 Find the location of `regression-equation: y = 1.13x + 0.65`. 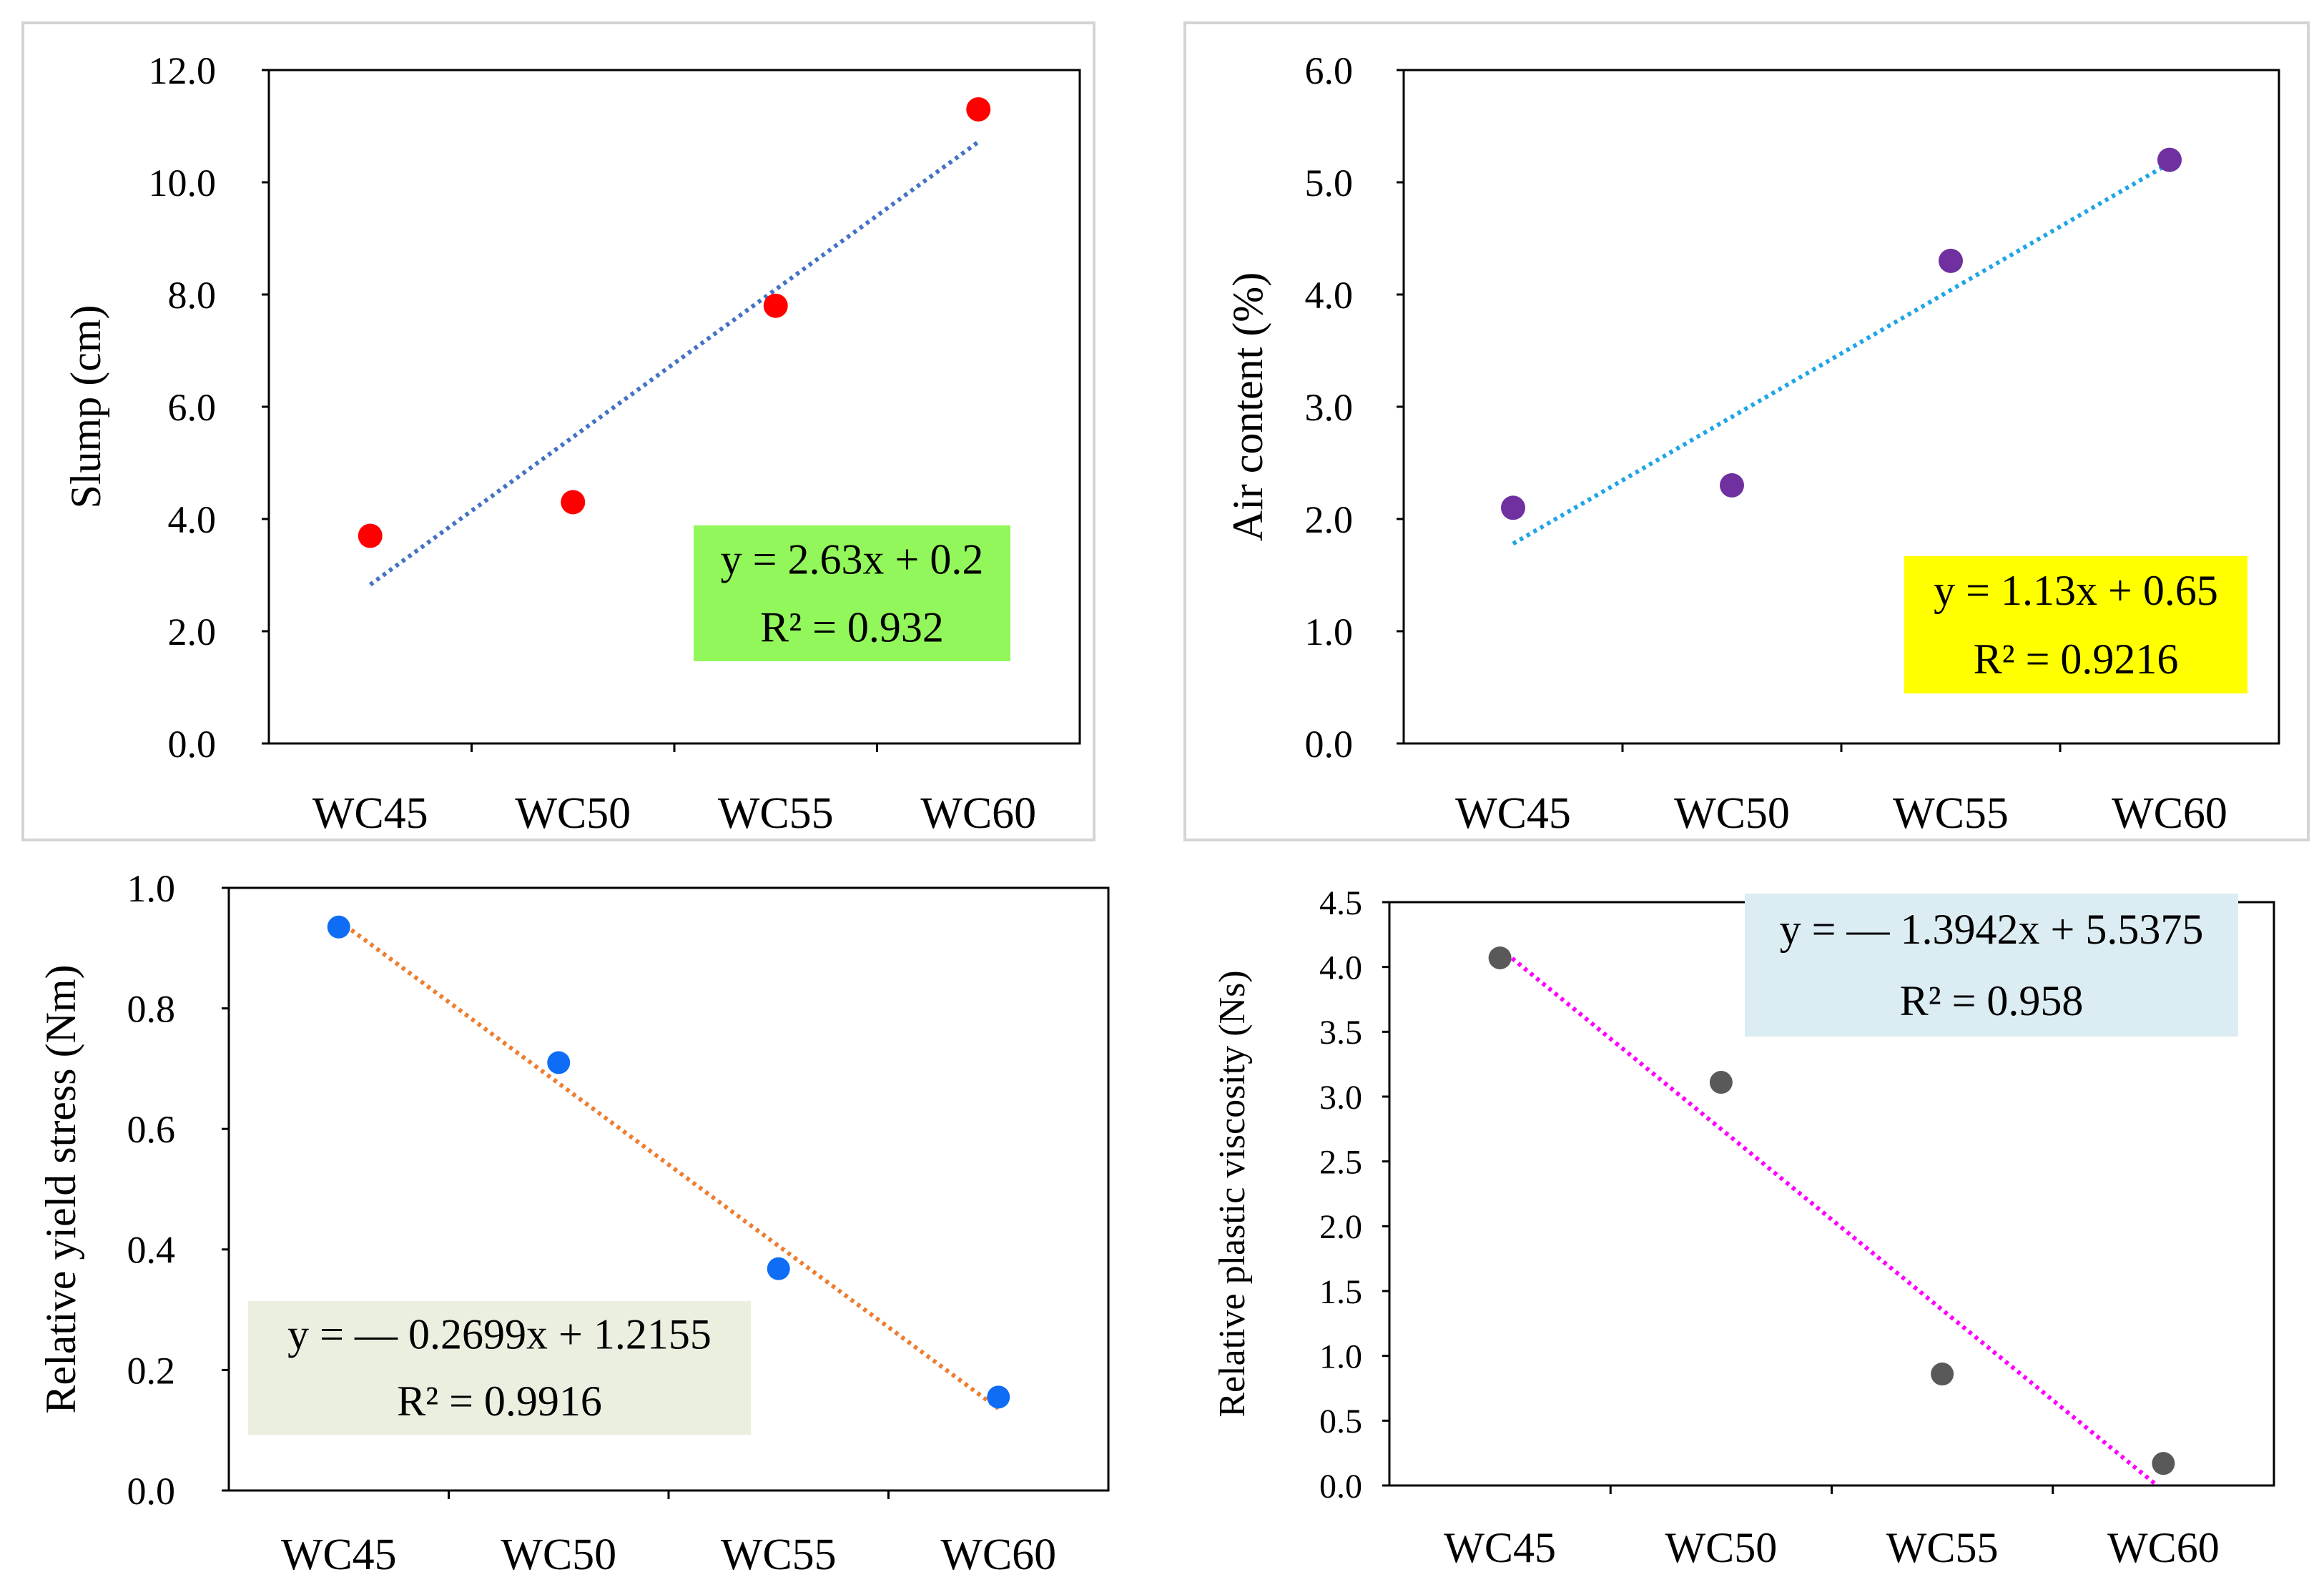

regression-equation: y = 1.13x + 0.65 is located at coordinates (2076, 590).